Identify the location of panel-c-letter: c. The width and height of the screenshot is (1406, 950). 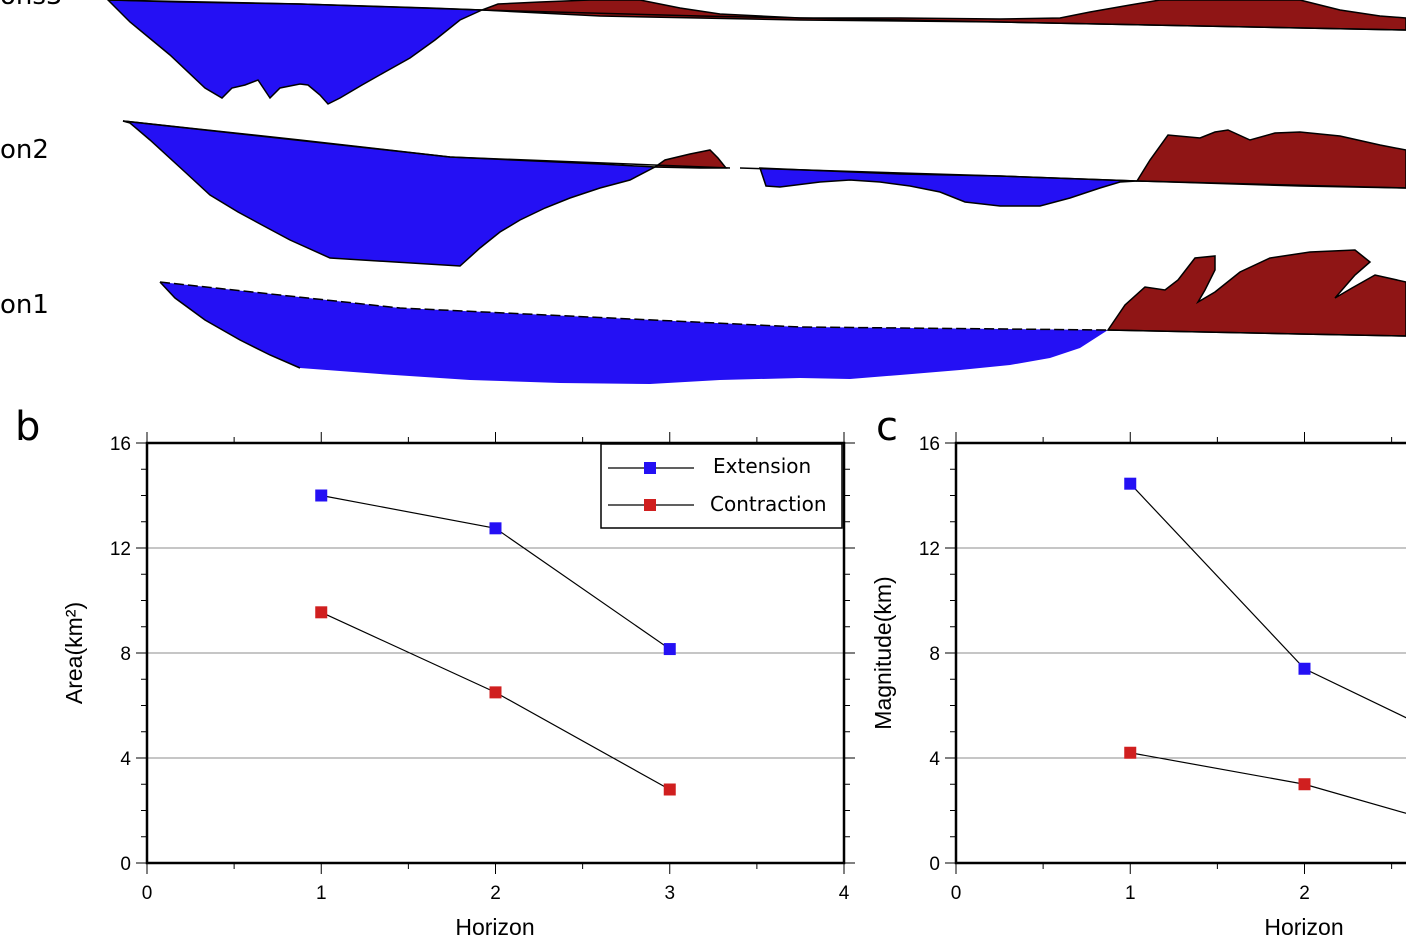
(887, 427).